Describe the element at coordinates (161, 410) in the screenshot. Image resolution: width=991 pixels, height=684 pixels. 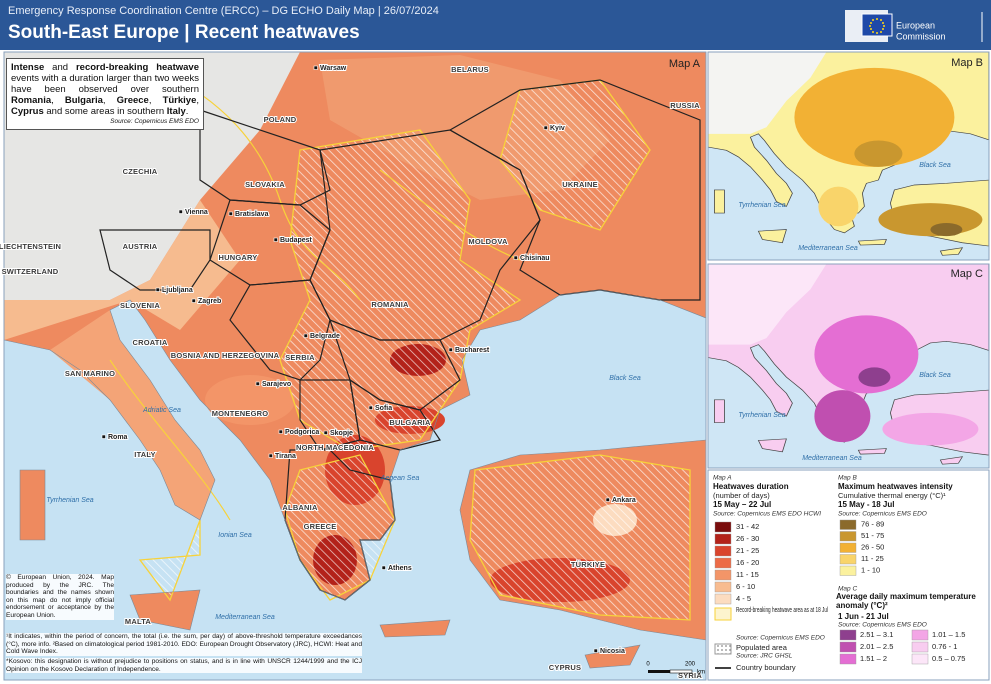
I see `sea-label: Adriatic Sea` at that location.